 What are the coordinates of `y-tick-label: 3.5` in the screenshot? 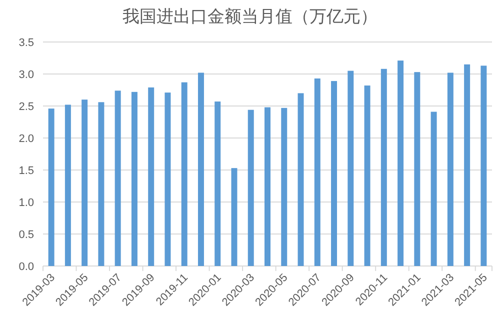 It's located at (26, 43).